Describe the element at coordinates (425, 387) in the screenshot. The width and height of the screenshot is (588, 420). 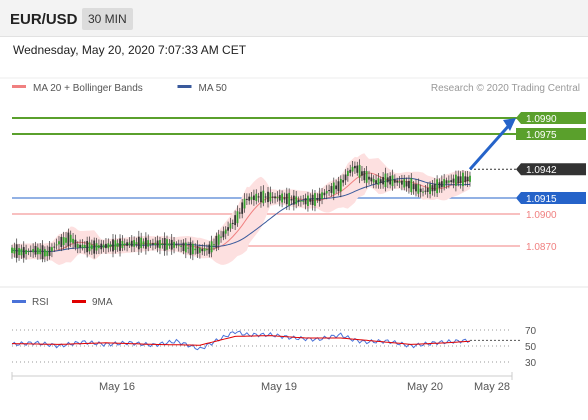
I see `x-tick-2: May 20` at that location.